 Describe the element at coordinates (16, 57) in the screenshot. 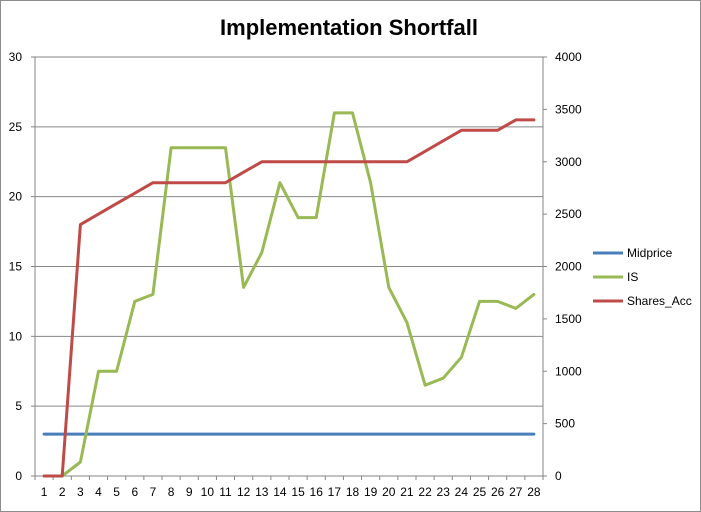

I see `y-tick-label: 30` at that location.